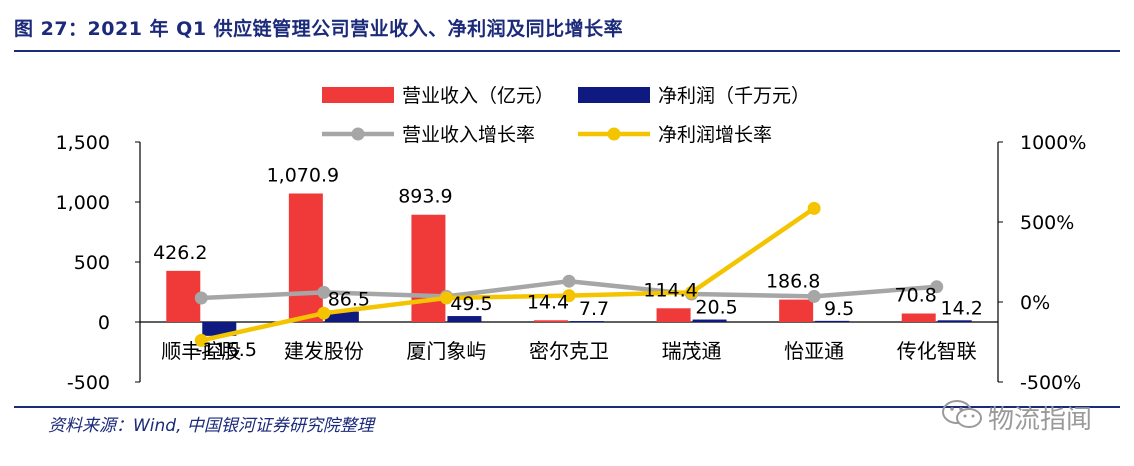 This screenshot has width=1134, height=466. I want to click on legend-marker-revenue-growth, so click(358, 134).